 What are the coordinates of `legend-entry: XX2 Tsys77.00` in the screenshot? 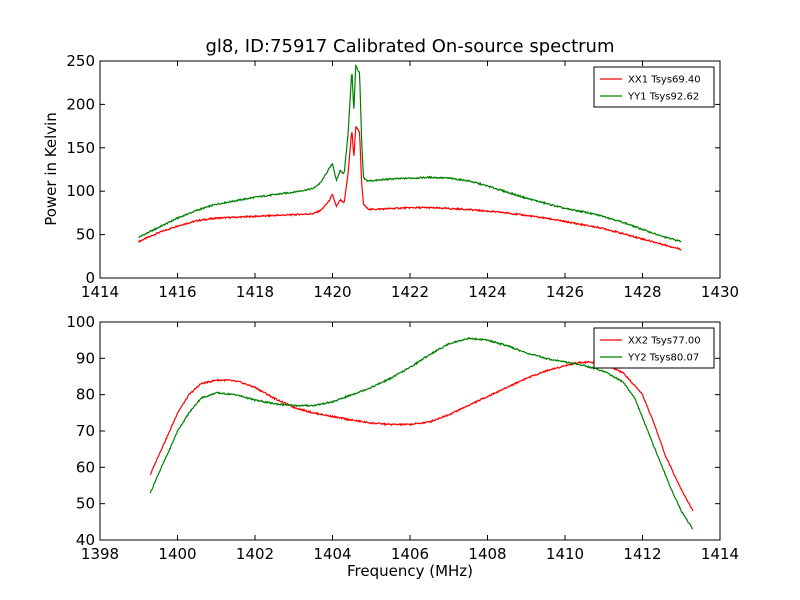 It's located at (664, 341).